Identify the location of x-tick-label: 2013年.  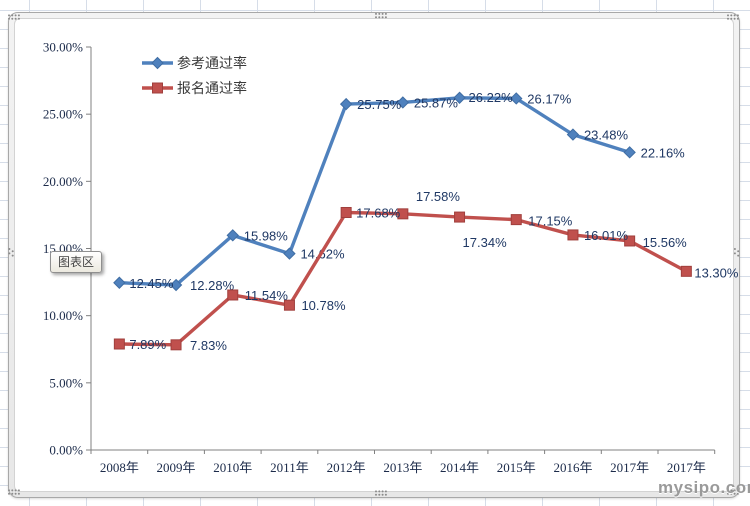
(402, 467).